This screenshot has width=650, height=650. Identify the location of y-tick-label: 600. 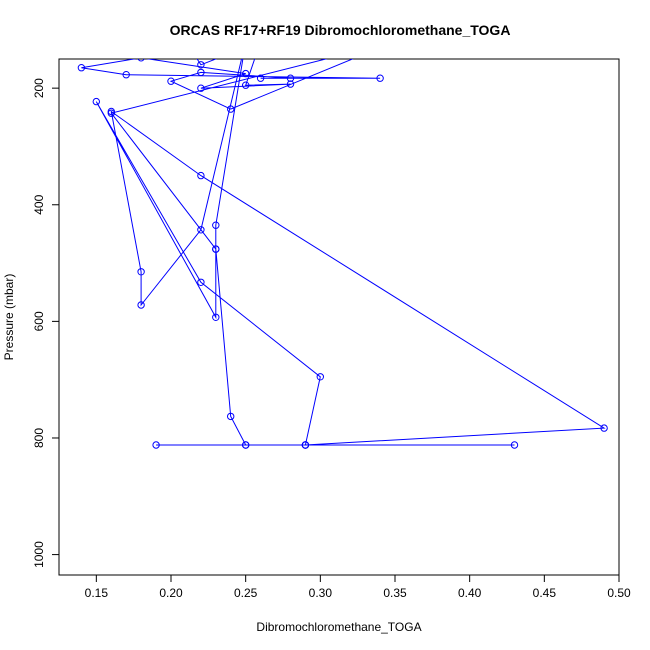
(39, 321).